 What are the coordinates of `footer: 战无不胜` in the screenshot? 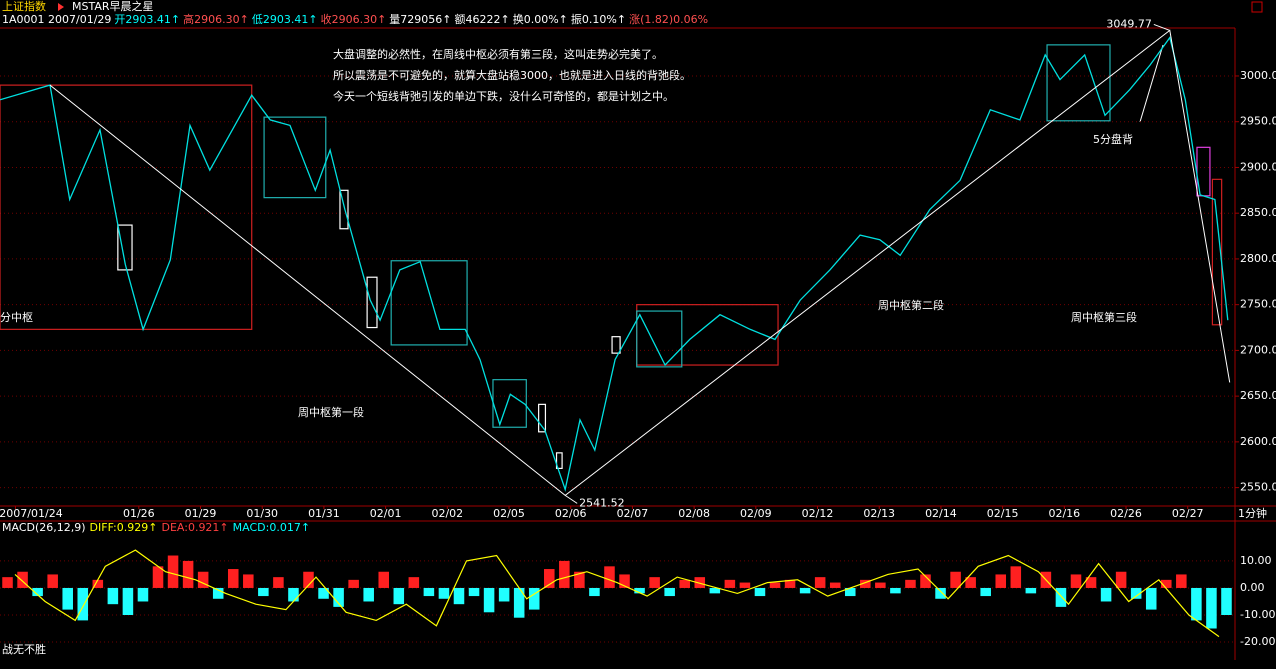 It's located at (24, 649).